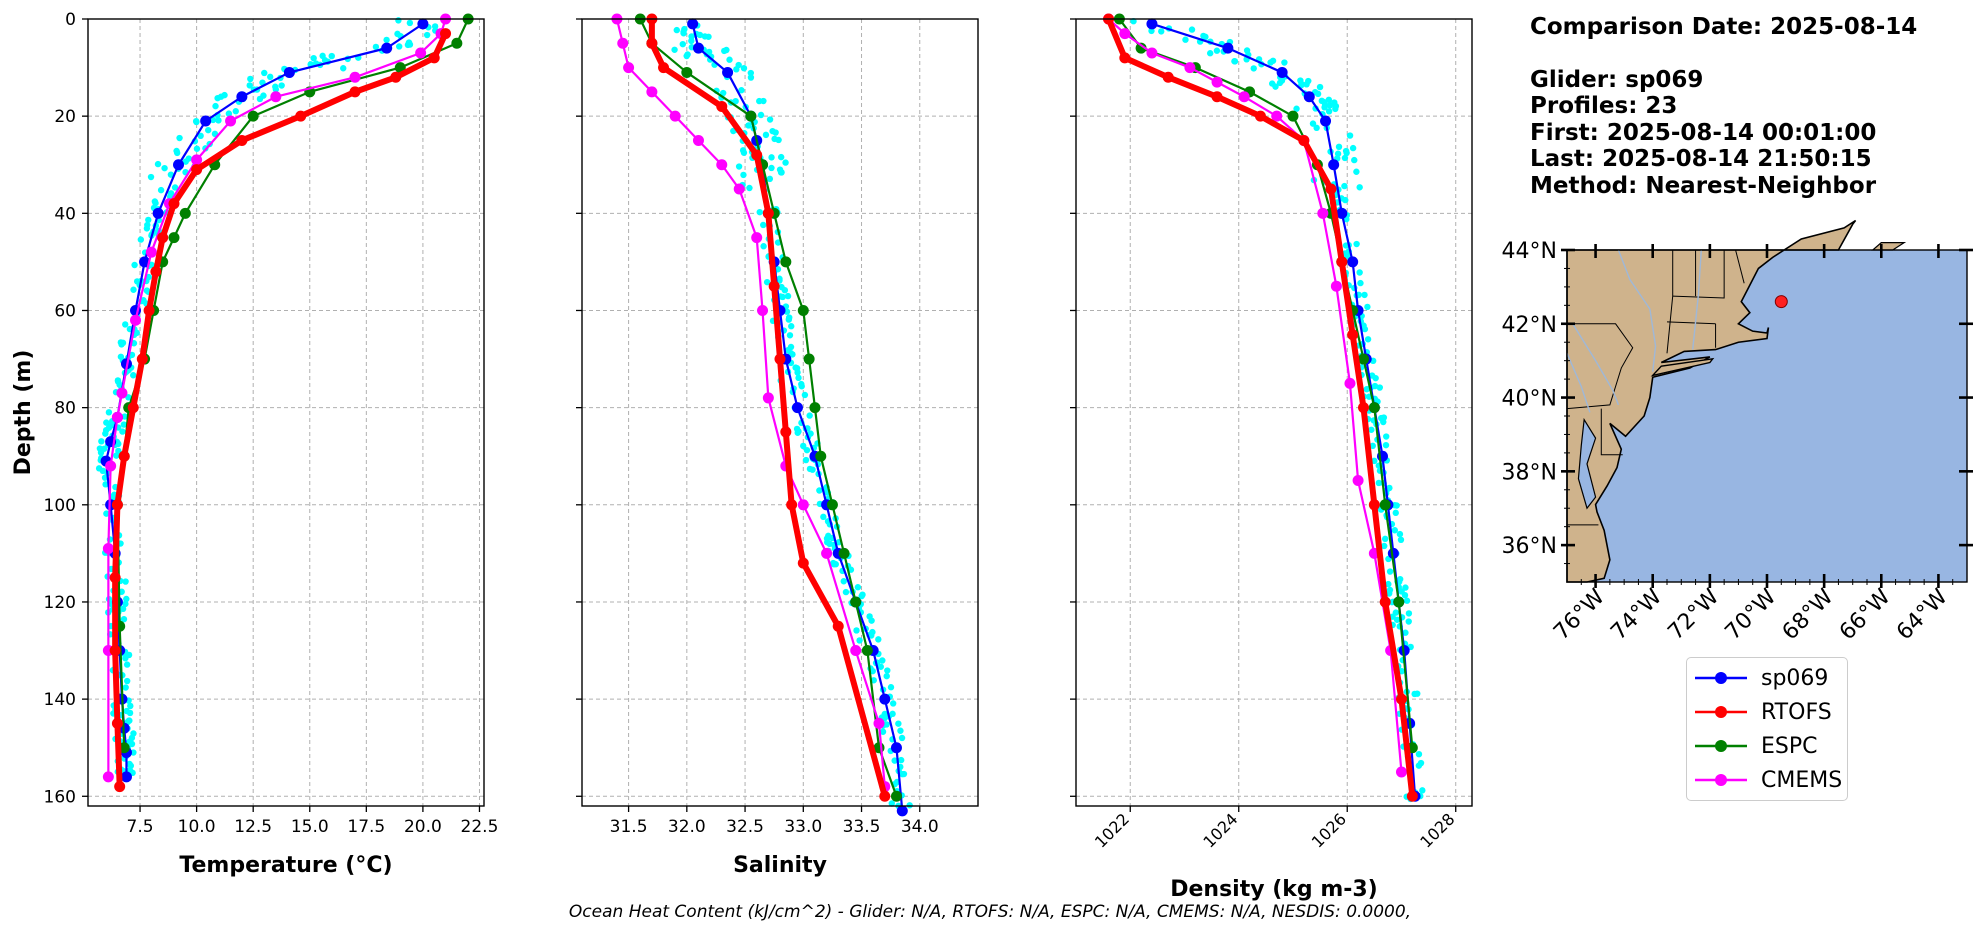 This screenshot has width=1980, height=934. I want to click on salinity-x-tick-label: 32.5, so click(745, 827).